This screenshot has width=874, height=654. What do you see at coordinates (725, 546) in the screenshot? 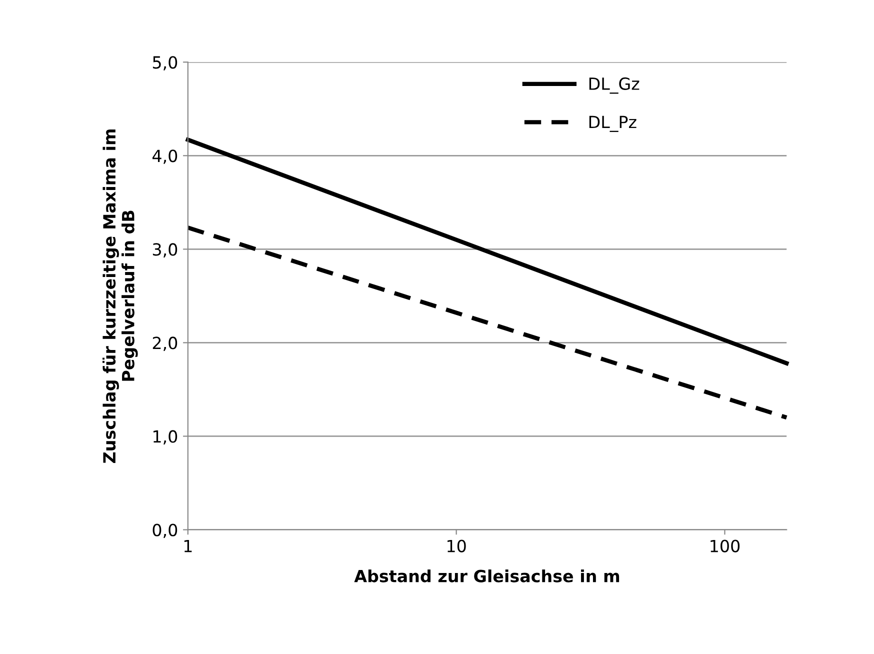
I see `x-tick-label: 100` at bounding box center [725, 546].